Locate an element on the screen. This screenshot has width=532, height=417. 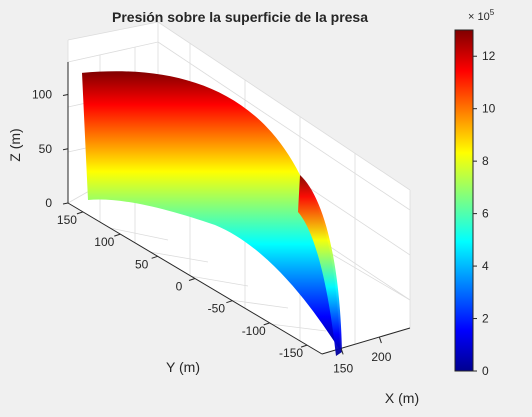
colorbar-tick-label: 4 is located at coordinates (485, 266).